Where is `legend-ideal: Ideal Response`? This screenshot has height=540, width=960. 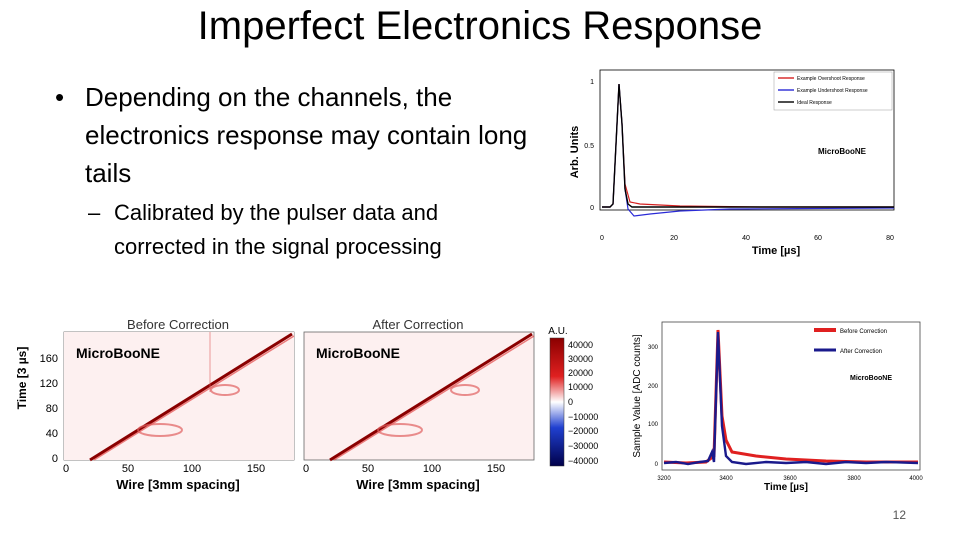
legend-ideal: Ideal Response is located at coordinates (814, 103).